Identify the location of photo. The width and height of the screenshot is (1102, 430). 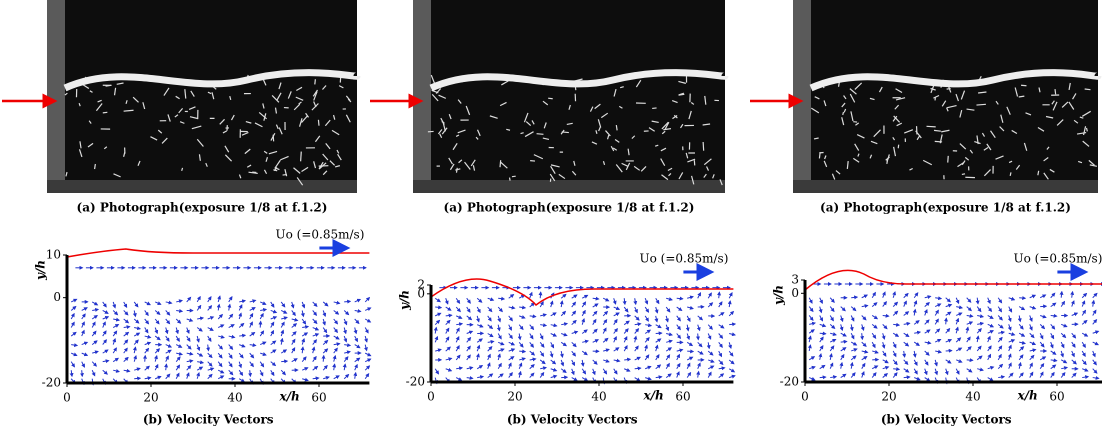
(202, 96).